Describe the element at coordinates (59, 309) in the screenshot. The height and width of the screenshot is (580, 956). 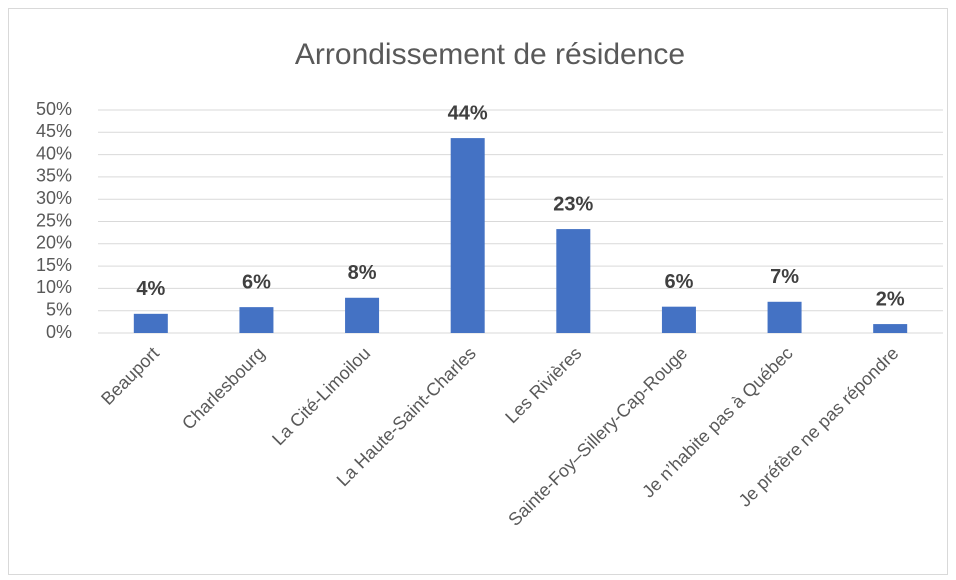
I see `y-tick-label: 5%` at that location.